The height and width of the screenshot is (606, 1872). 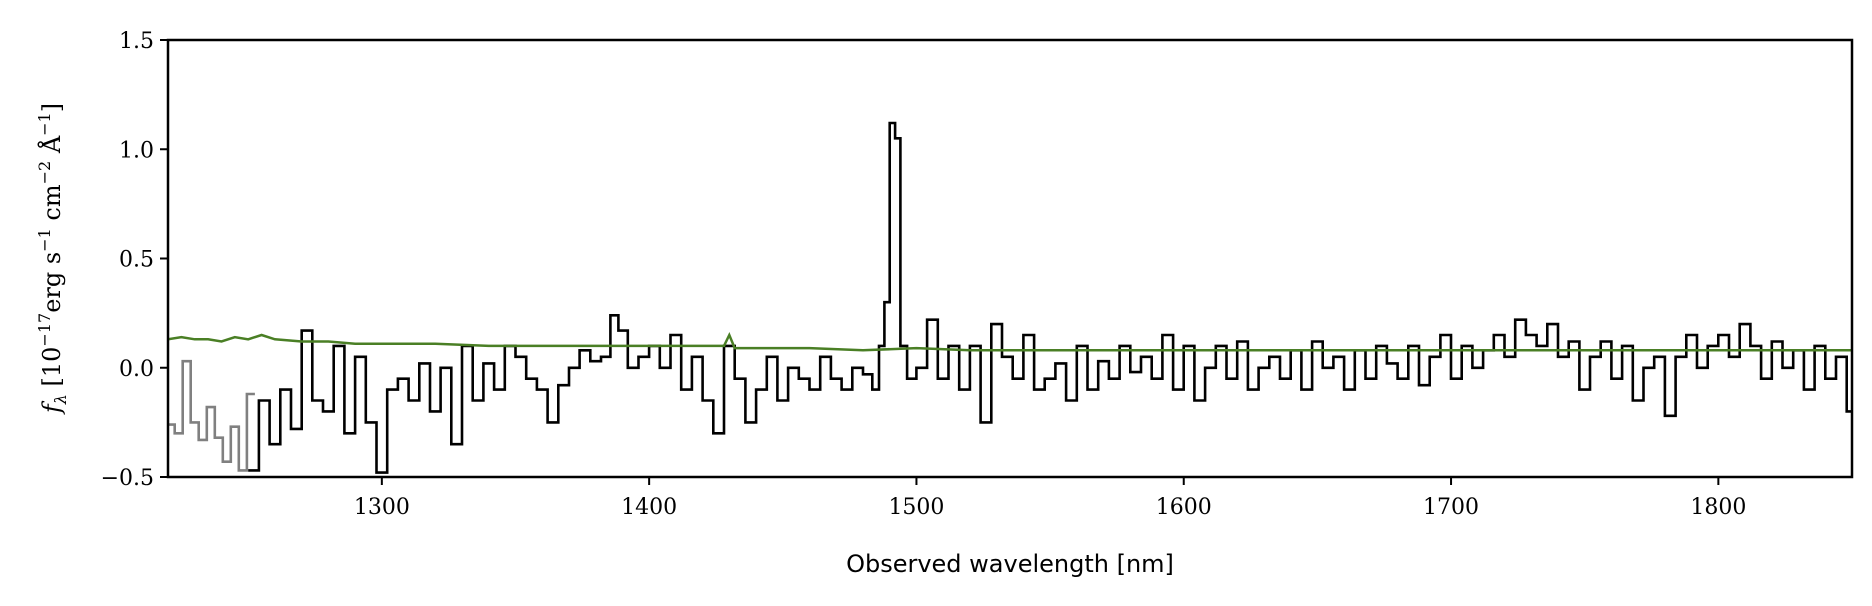 I want to click on x-tick-label: 1800, so click(x=1718, y=507).